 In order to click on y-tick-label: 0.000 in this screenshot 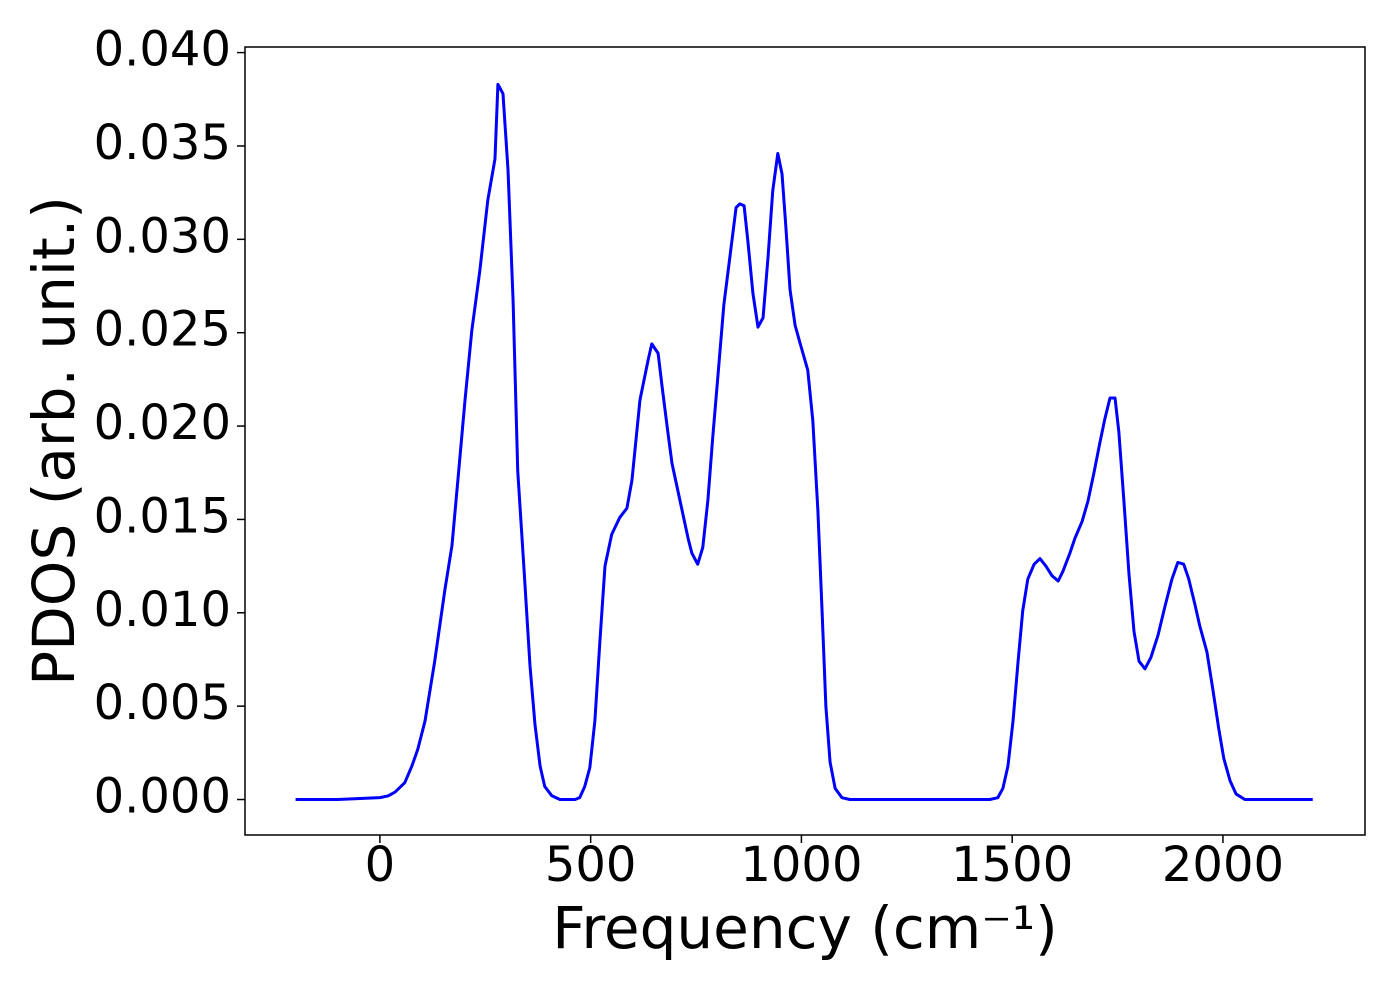, I will do `click(162, 797)`.